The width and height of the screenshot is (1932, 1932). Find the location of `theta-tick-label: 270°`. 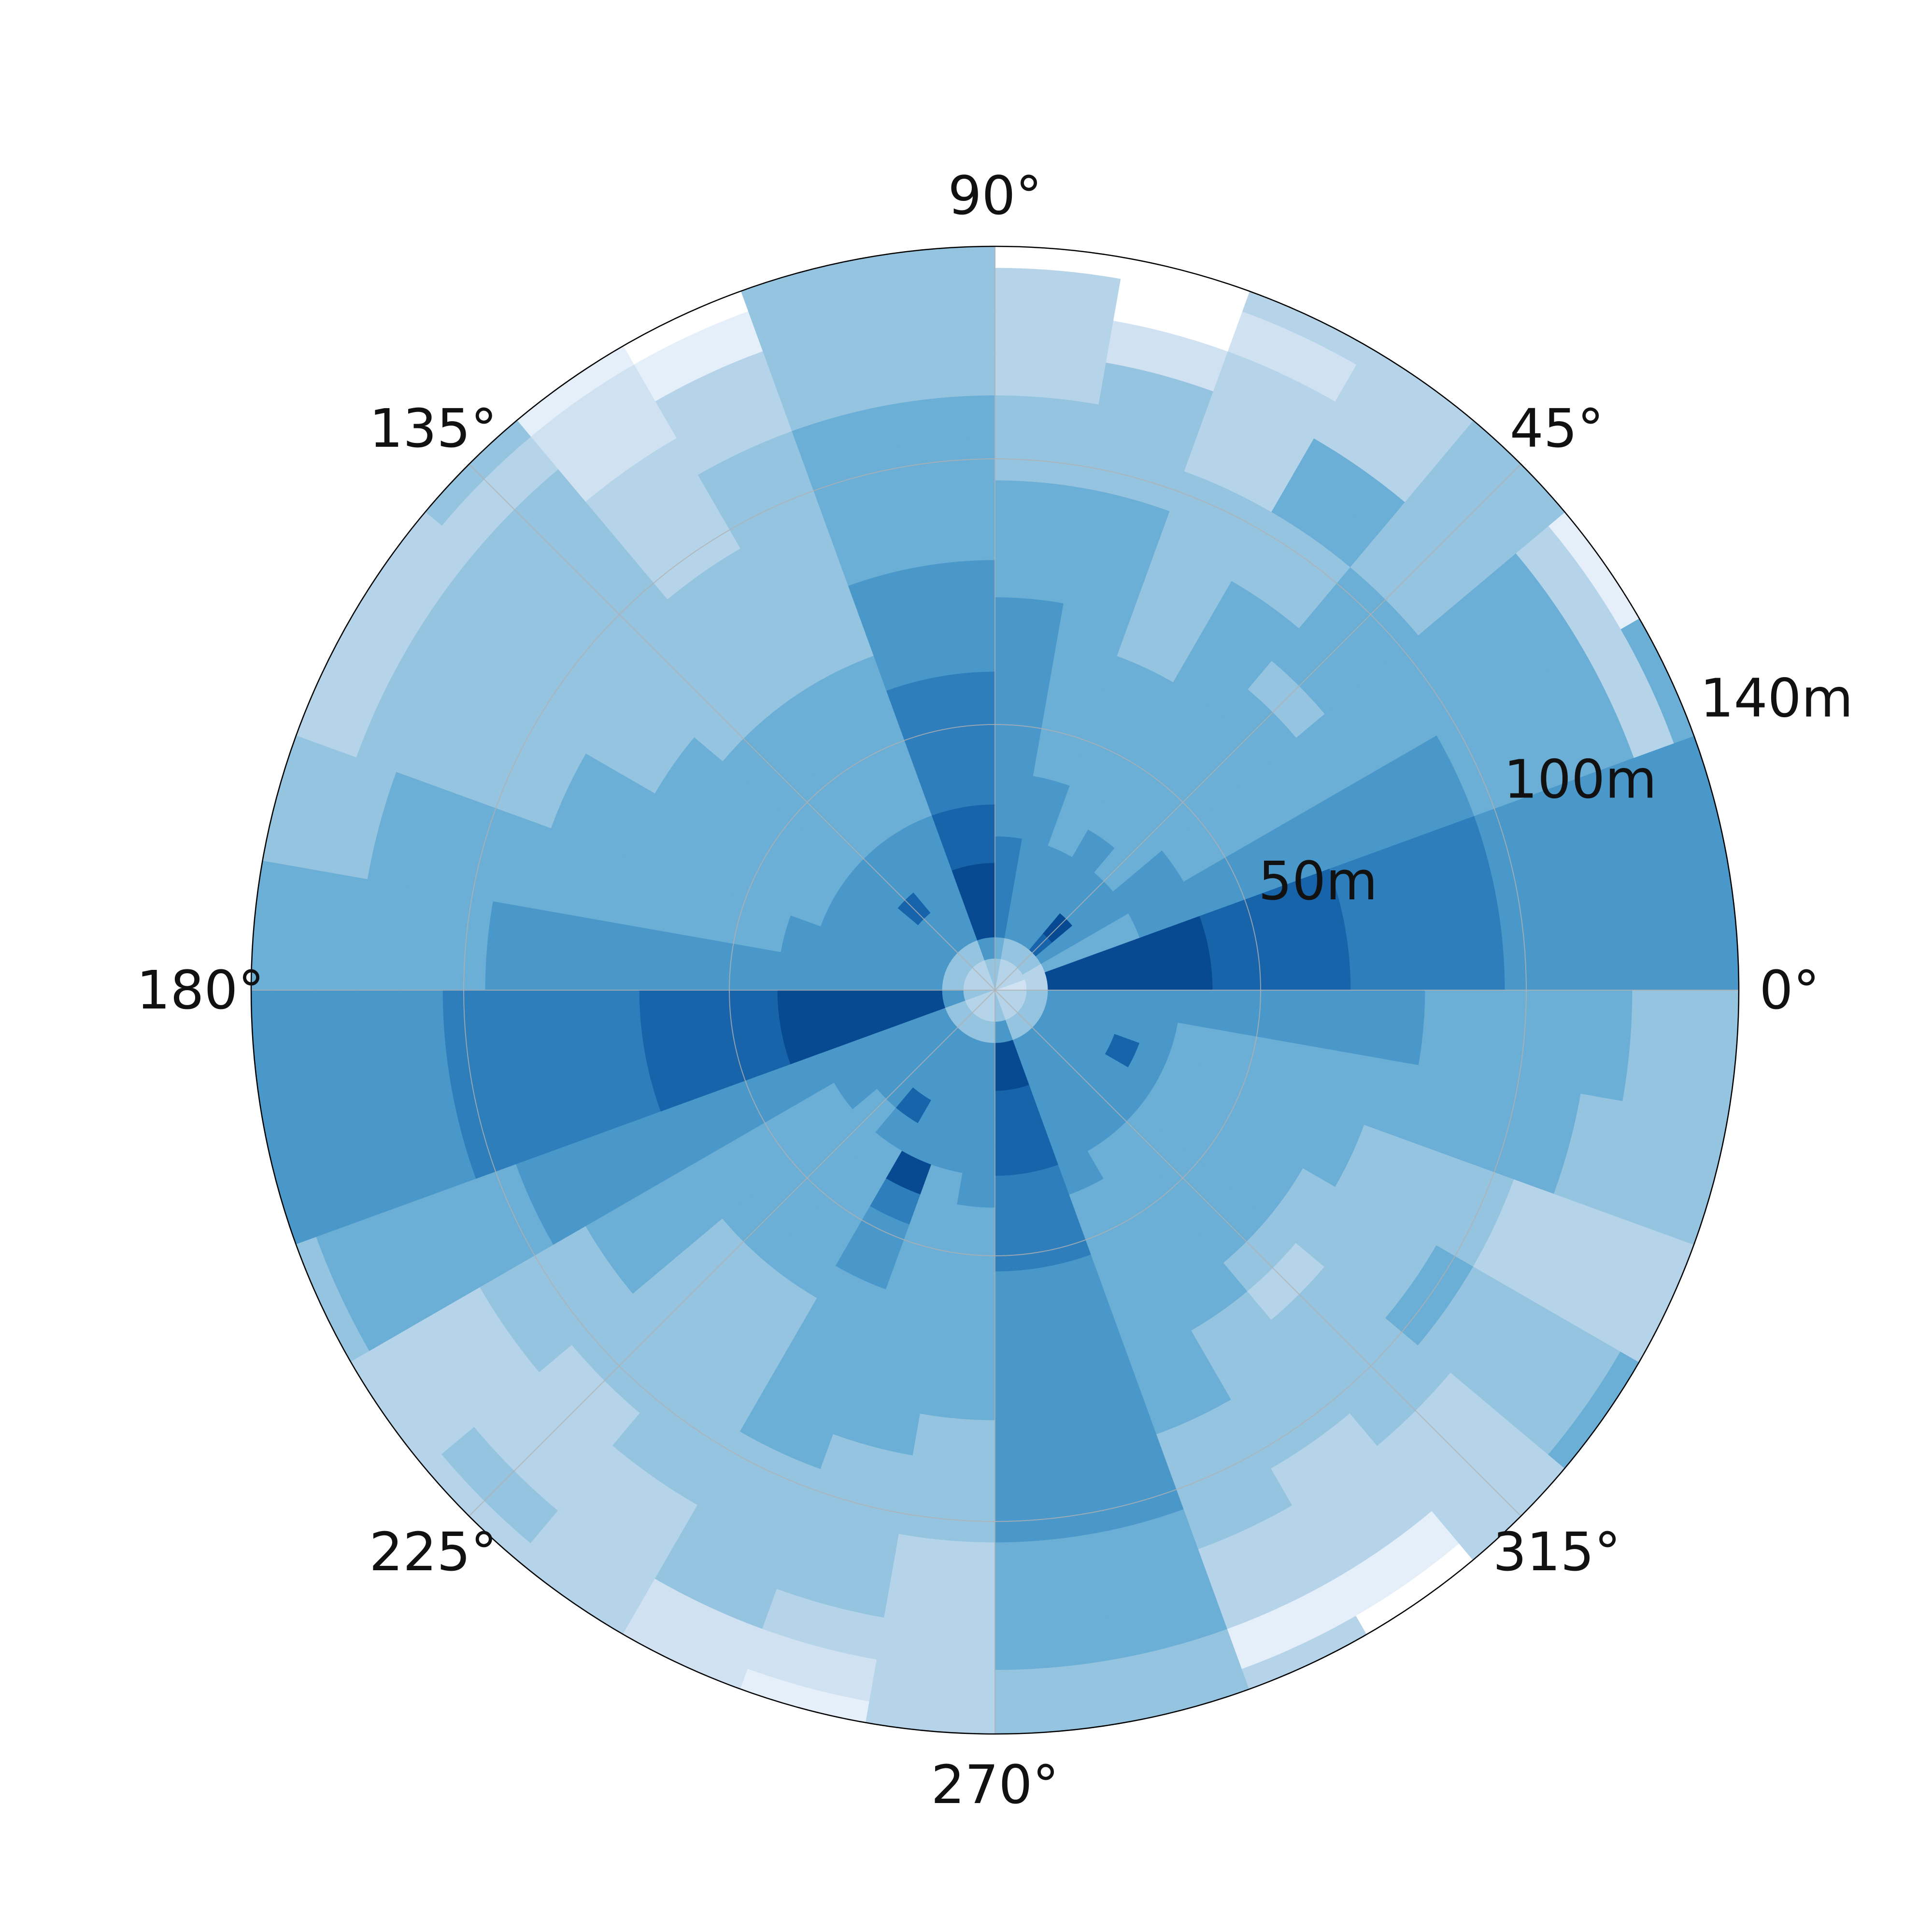

theta-tick-label: 270° is located at coordinates (995, 1785).